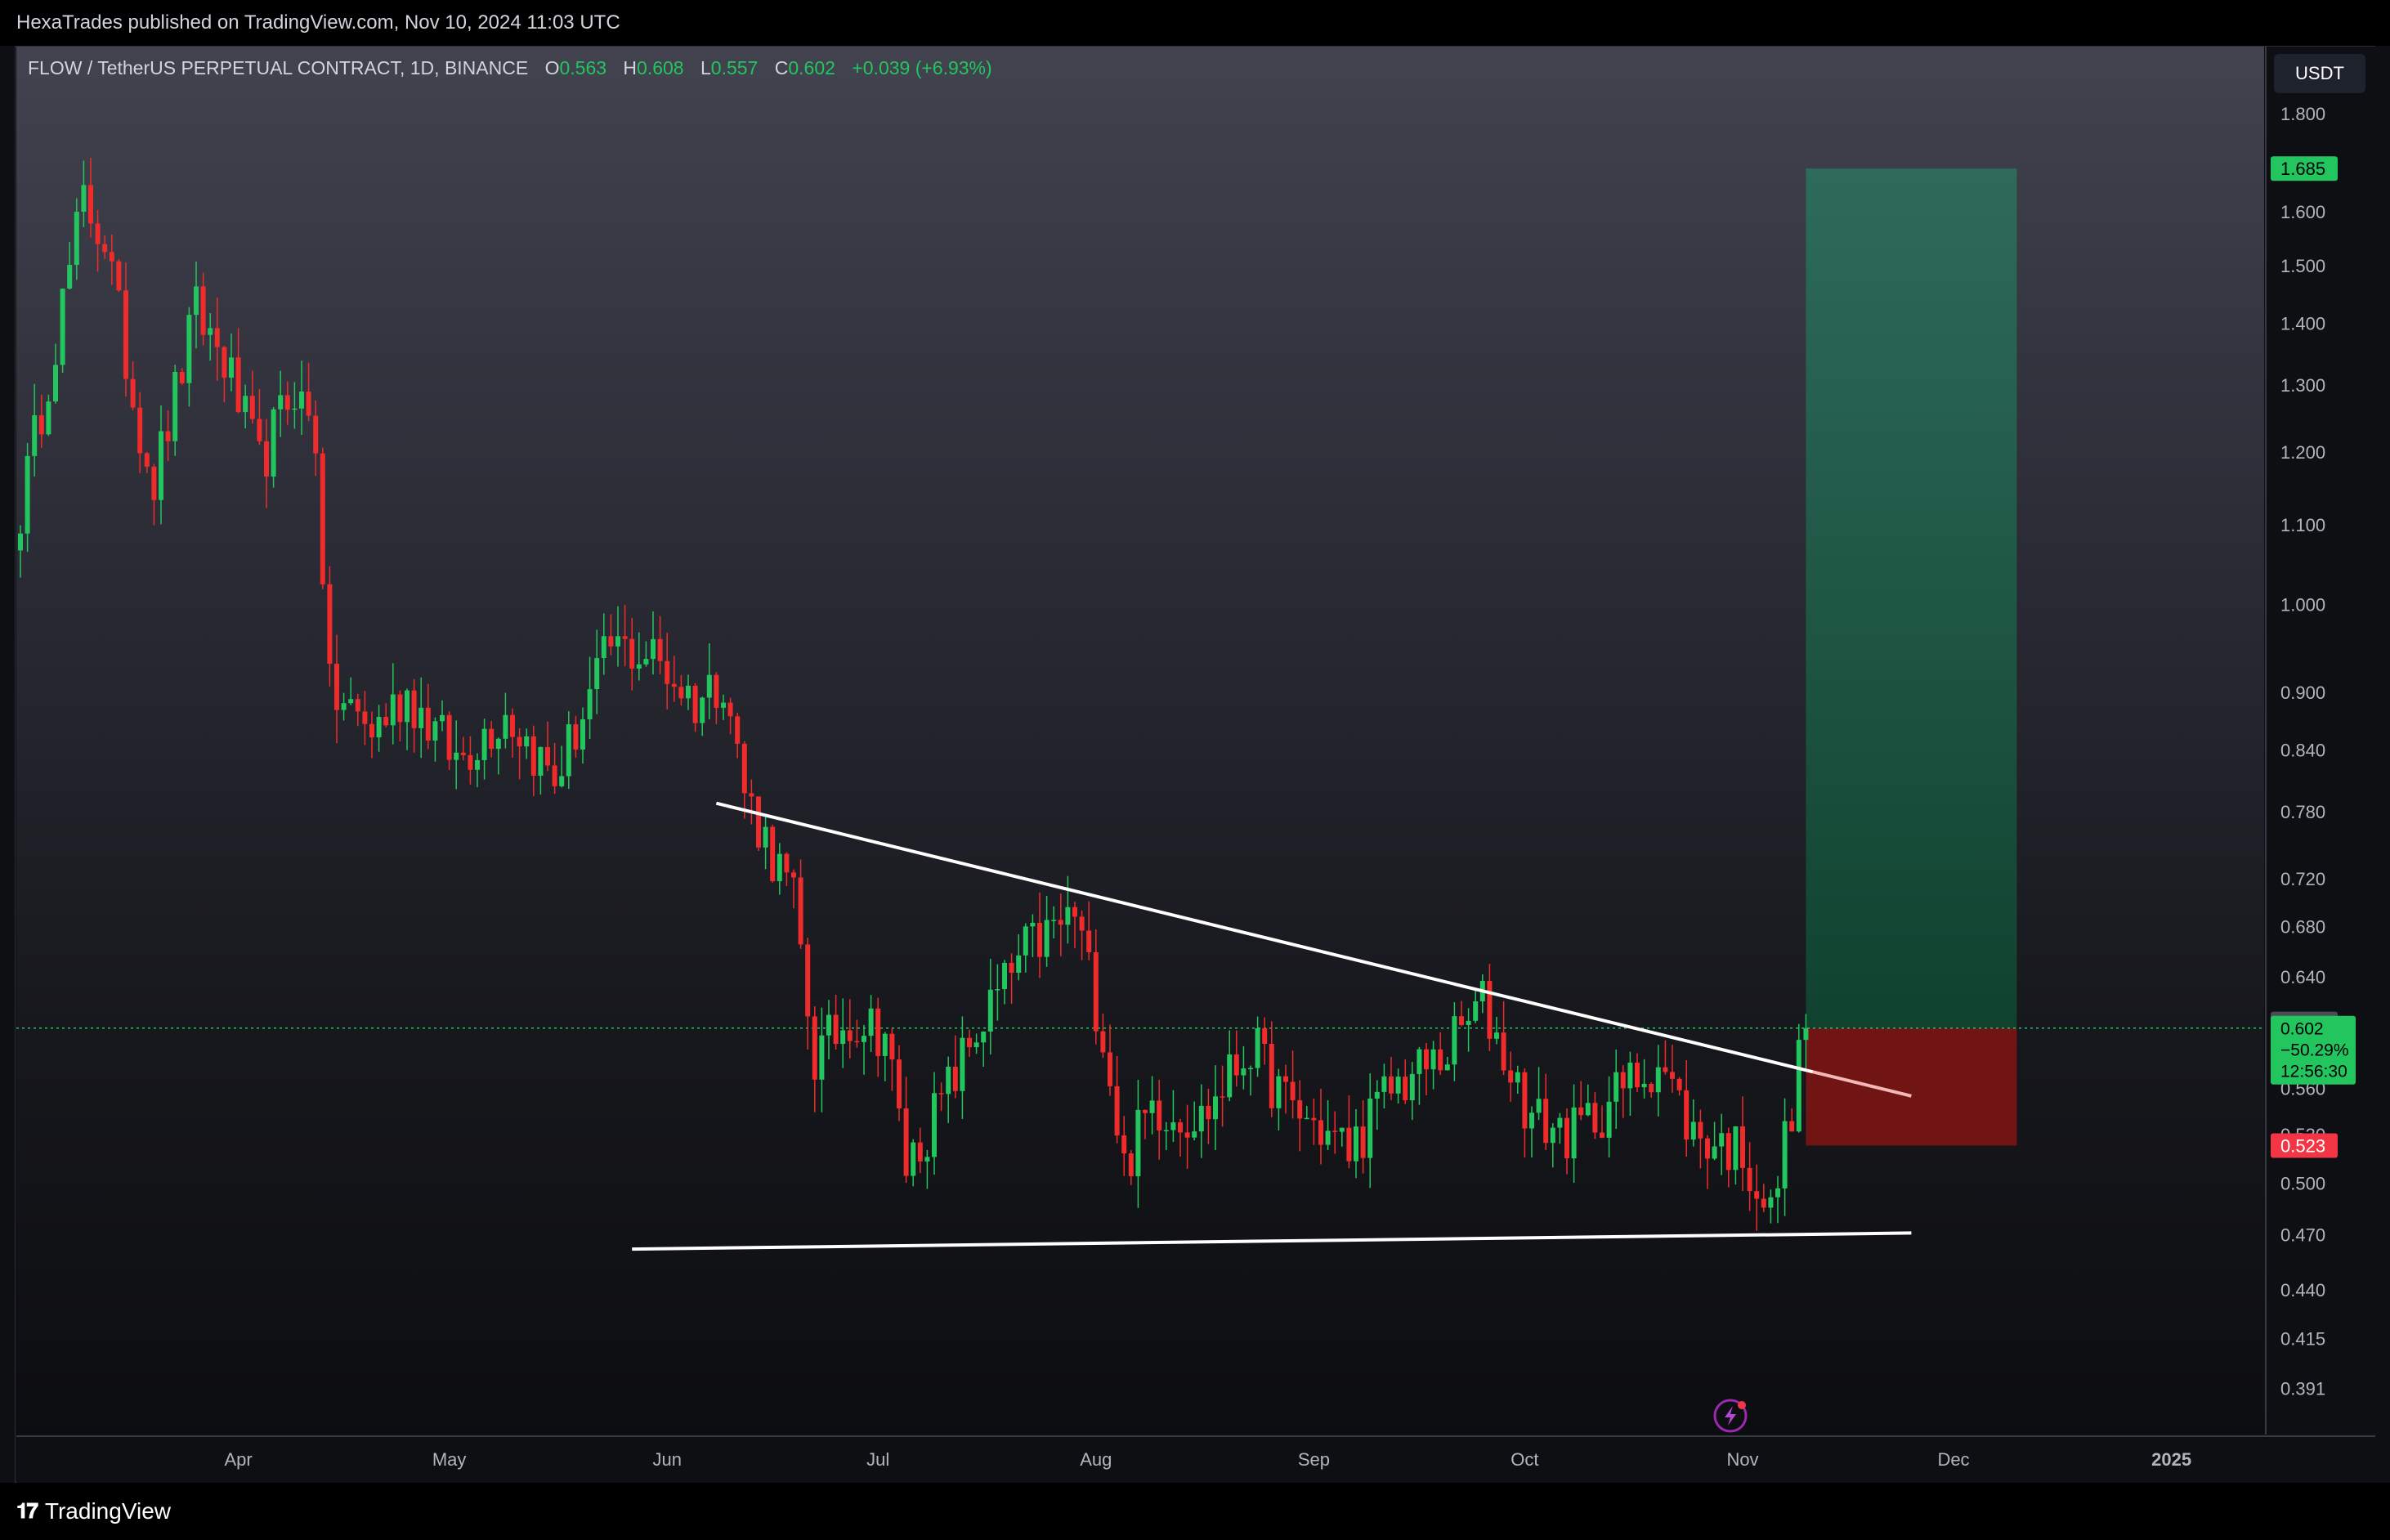 This screenshot has width=2390, height=1540. What do you see at coordinates (1264, 938) in the screenshot?
I see `resistance-trendline` at bounding box center [1264, 938].